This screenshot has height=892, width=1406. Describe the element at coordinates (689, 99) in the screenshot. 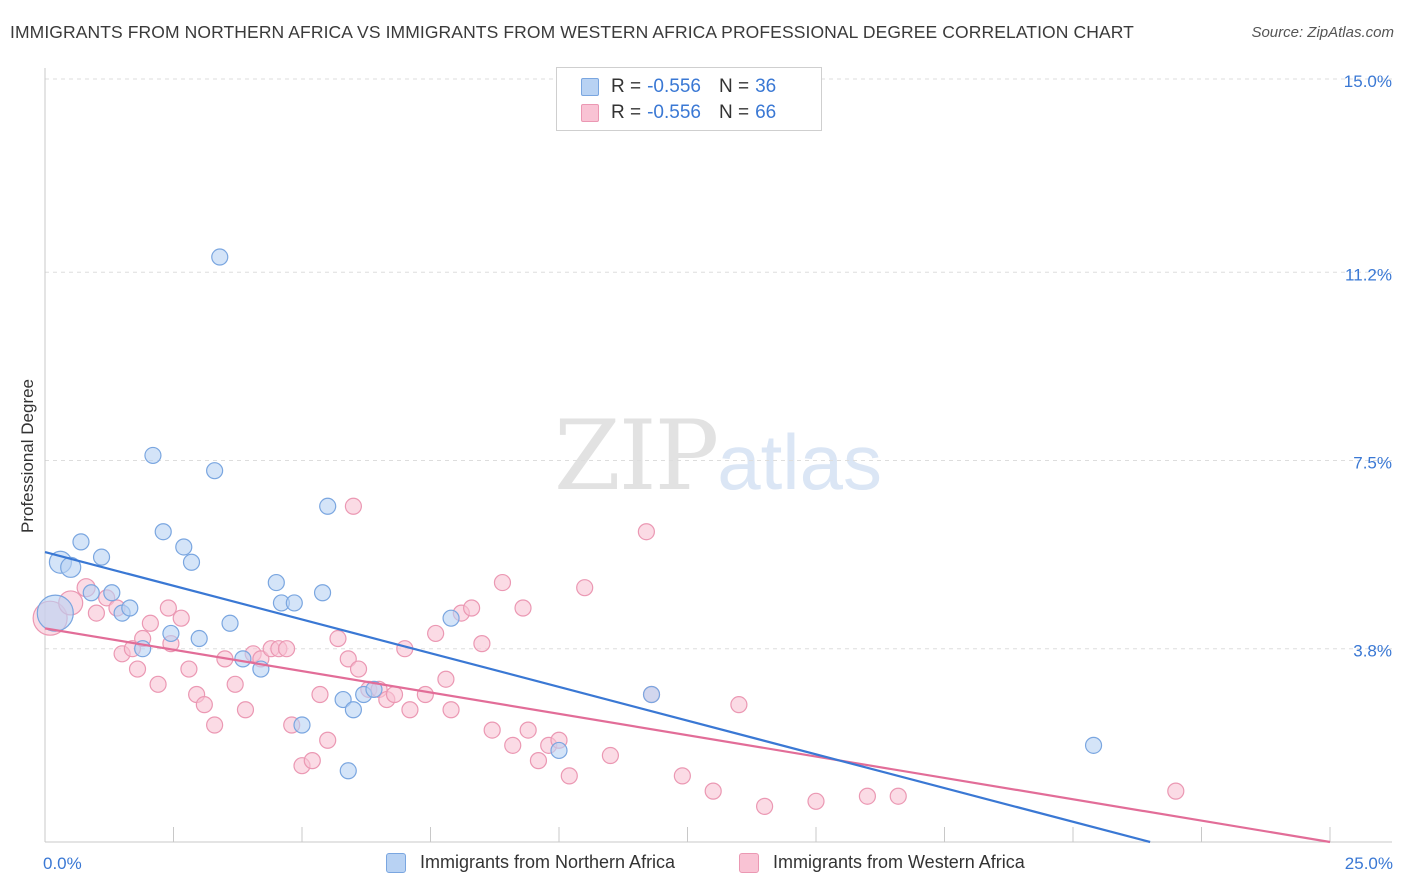

I see `correlation-legend: R = -0.556 N = 36 R = -0.556 N = 66` at that location.